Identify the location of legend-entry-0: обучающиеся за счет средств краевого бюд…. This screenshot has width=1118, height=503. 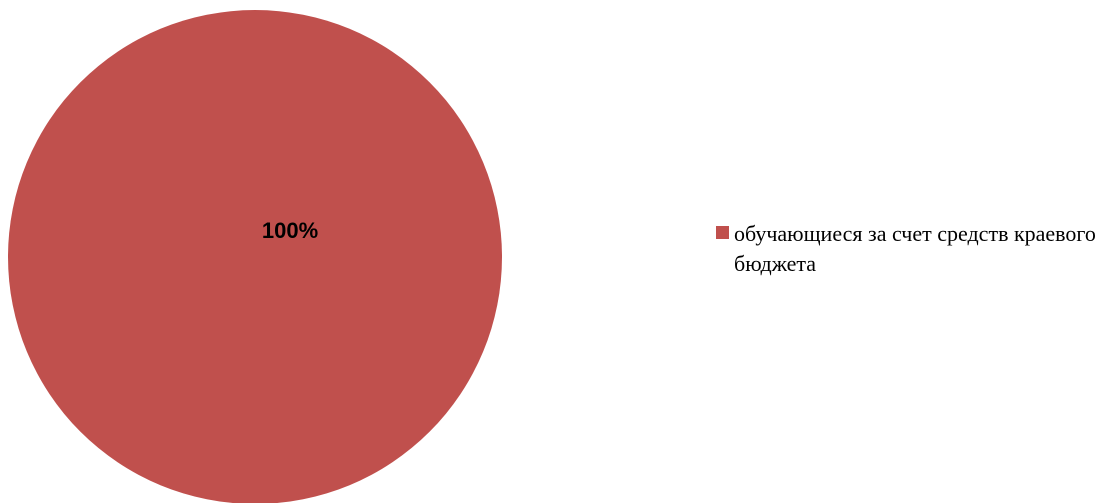
(915, 248).